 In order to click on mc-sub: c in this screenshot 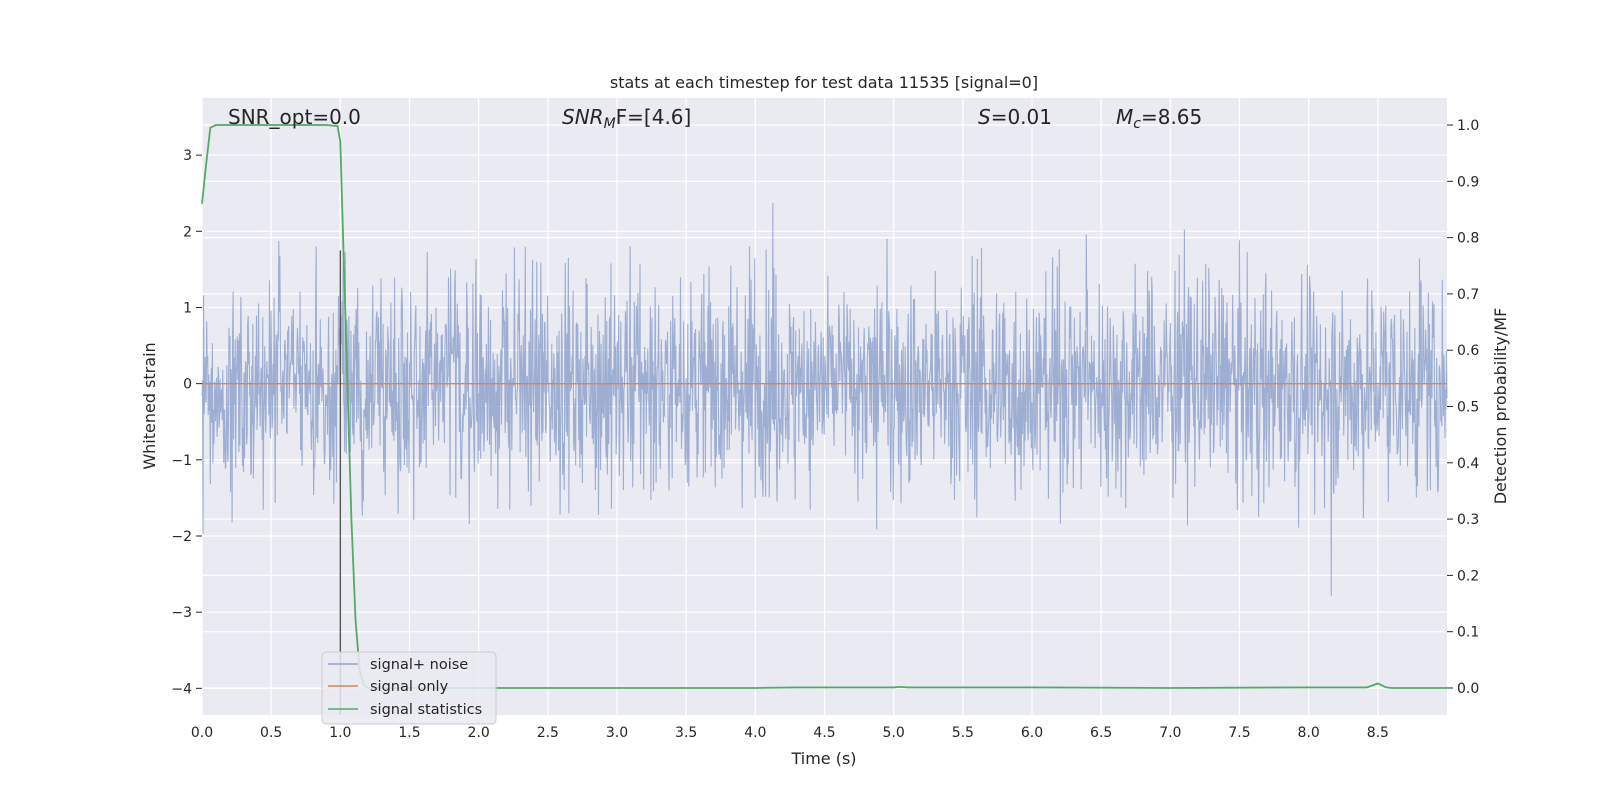, I will do `click(1137, 124)`.